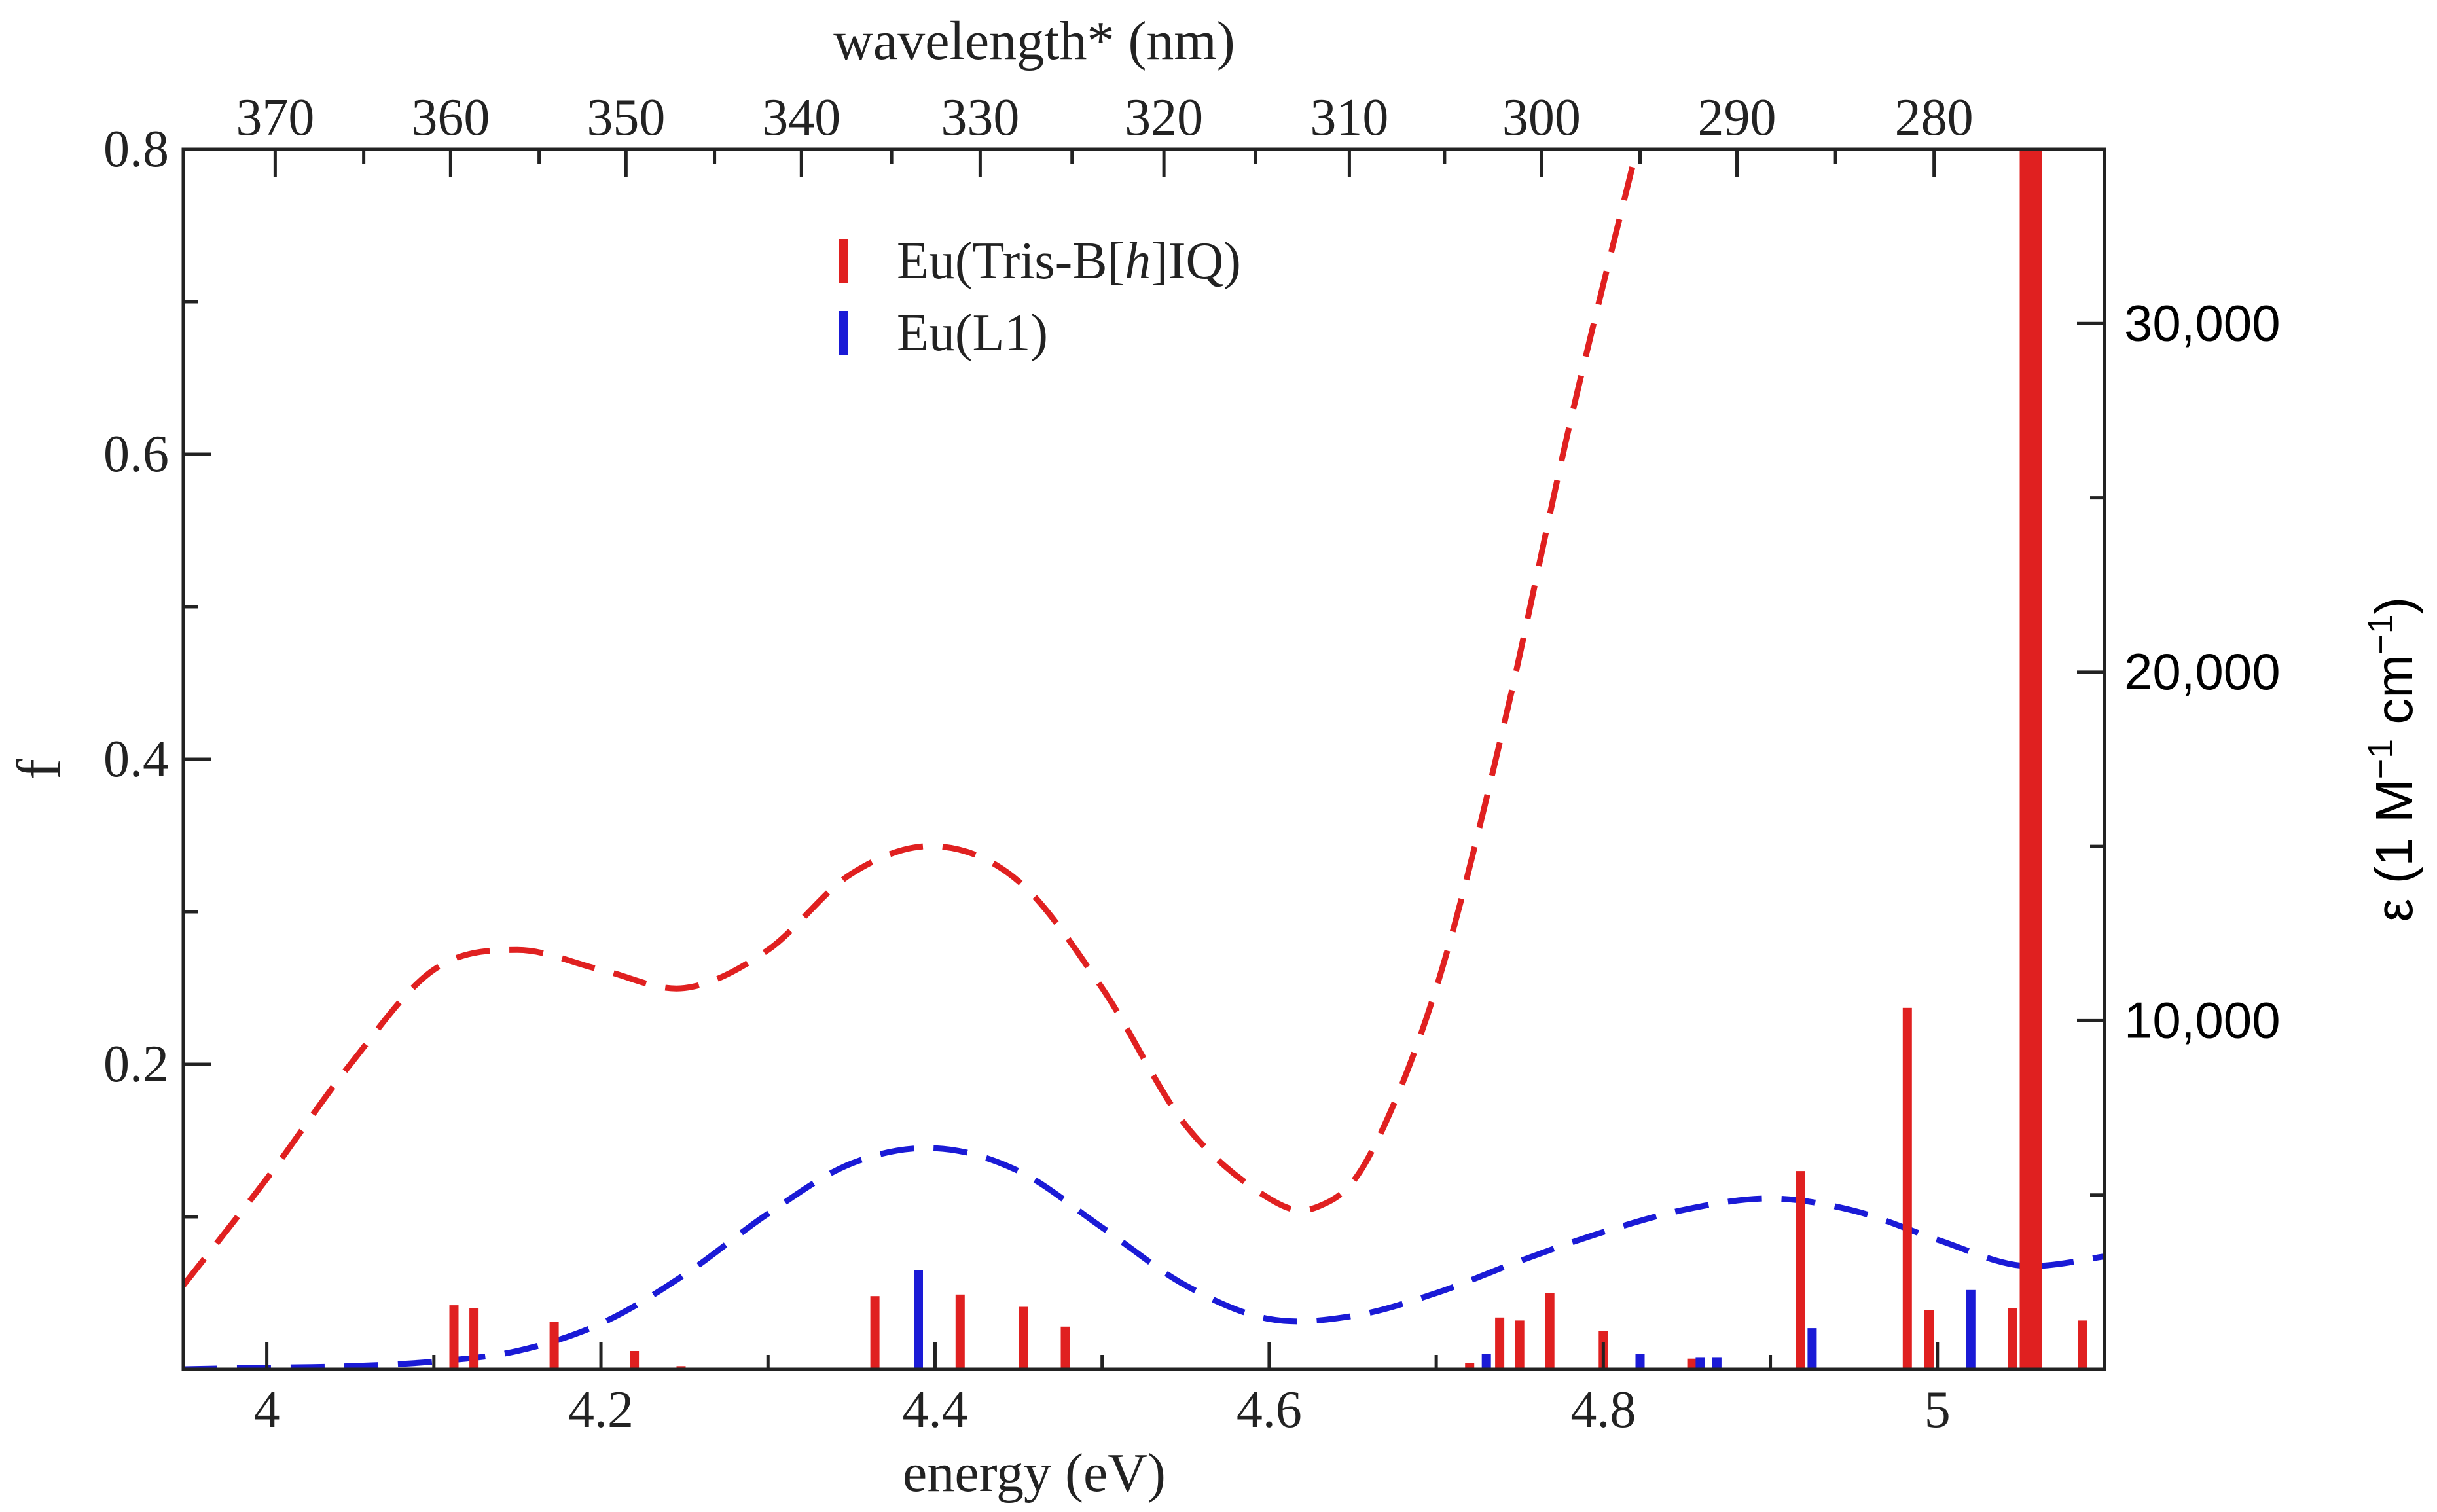 The image size is (2437, 1512). Describe the element at coordinates (935, 1410) in the screenshot. I see `x-tick-label-2: 4.4` at that location.